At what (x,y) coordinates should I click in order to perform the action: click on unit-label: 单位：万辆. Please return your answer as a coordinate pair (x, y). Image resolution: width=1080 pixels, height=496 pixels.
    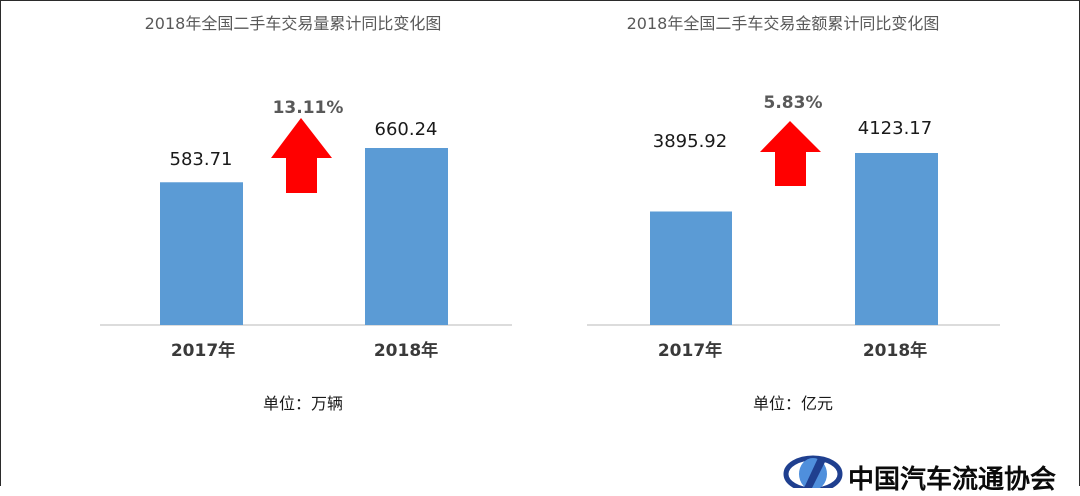
    Looking at the image, I should click on (303, 403).